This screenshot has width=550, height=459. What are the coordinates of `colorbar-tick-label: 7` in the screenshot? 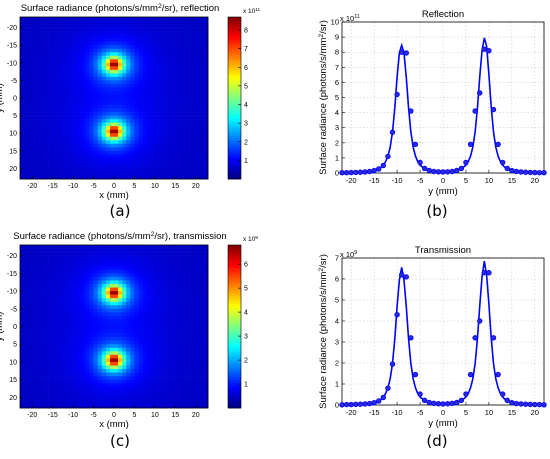 It's located at (246, 49).